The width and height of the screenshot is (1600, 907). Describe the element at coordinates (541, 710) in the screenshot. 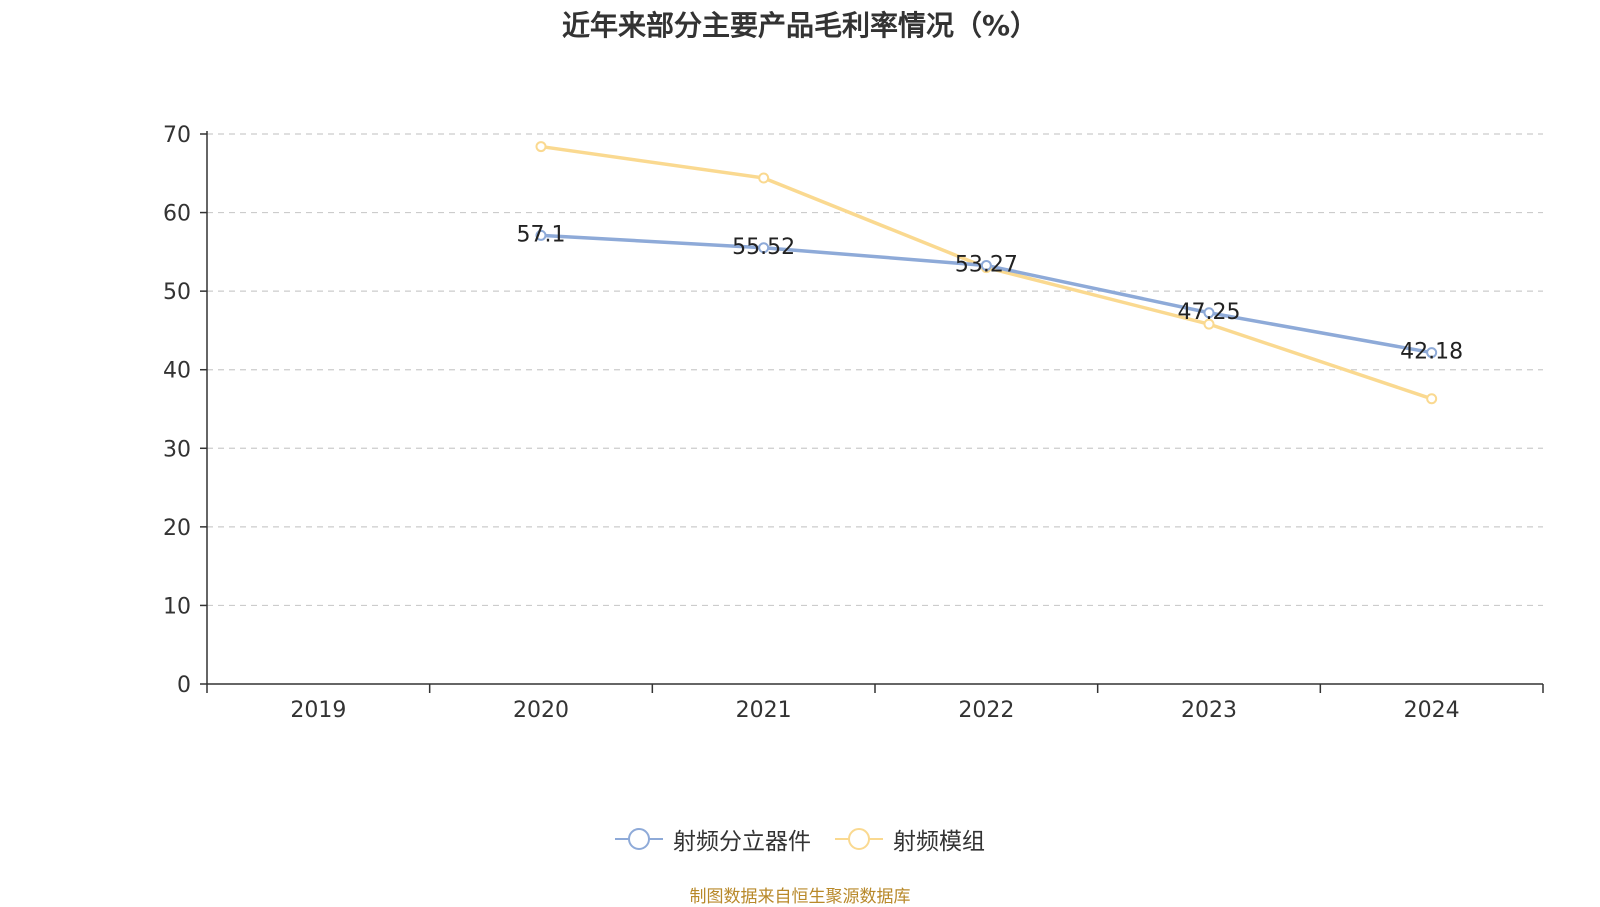

I see `x-tick-label: 2020` at that location.